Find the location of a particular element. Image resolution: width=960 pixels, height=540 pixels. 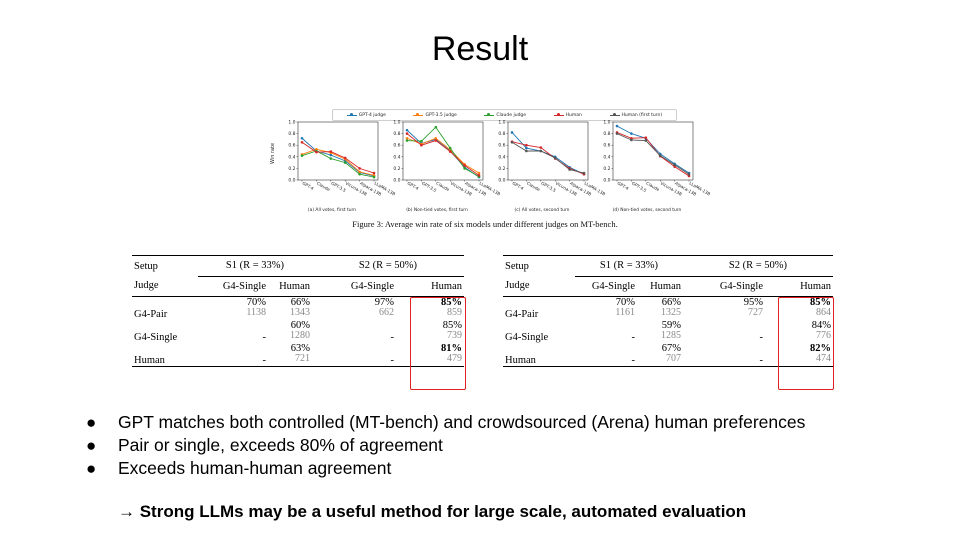

cell-count: 474 is located at coordinates (823, 358).